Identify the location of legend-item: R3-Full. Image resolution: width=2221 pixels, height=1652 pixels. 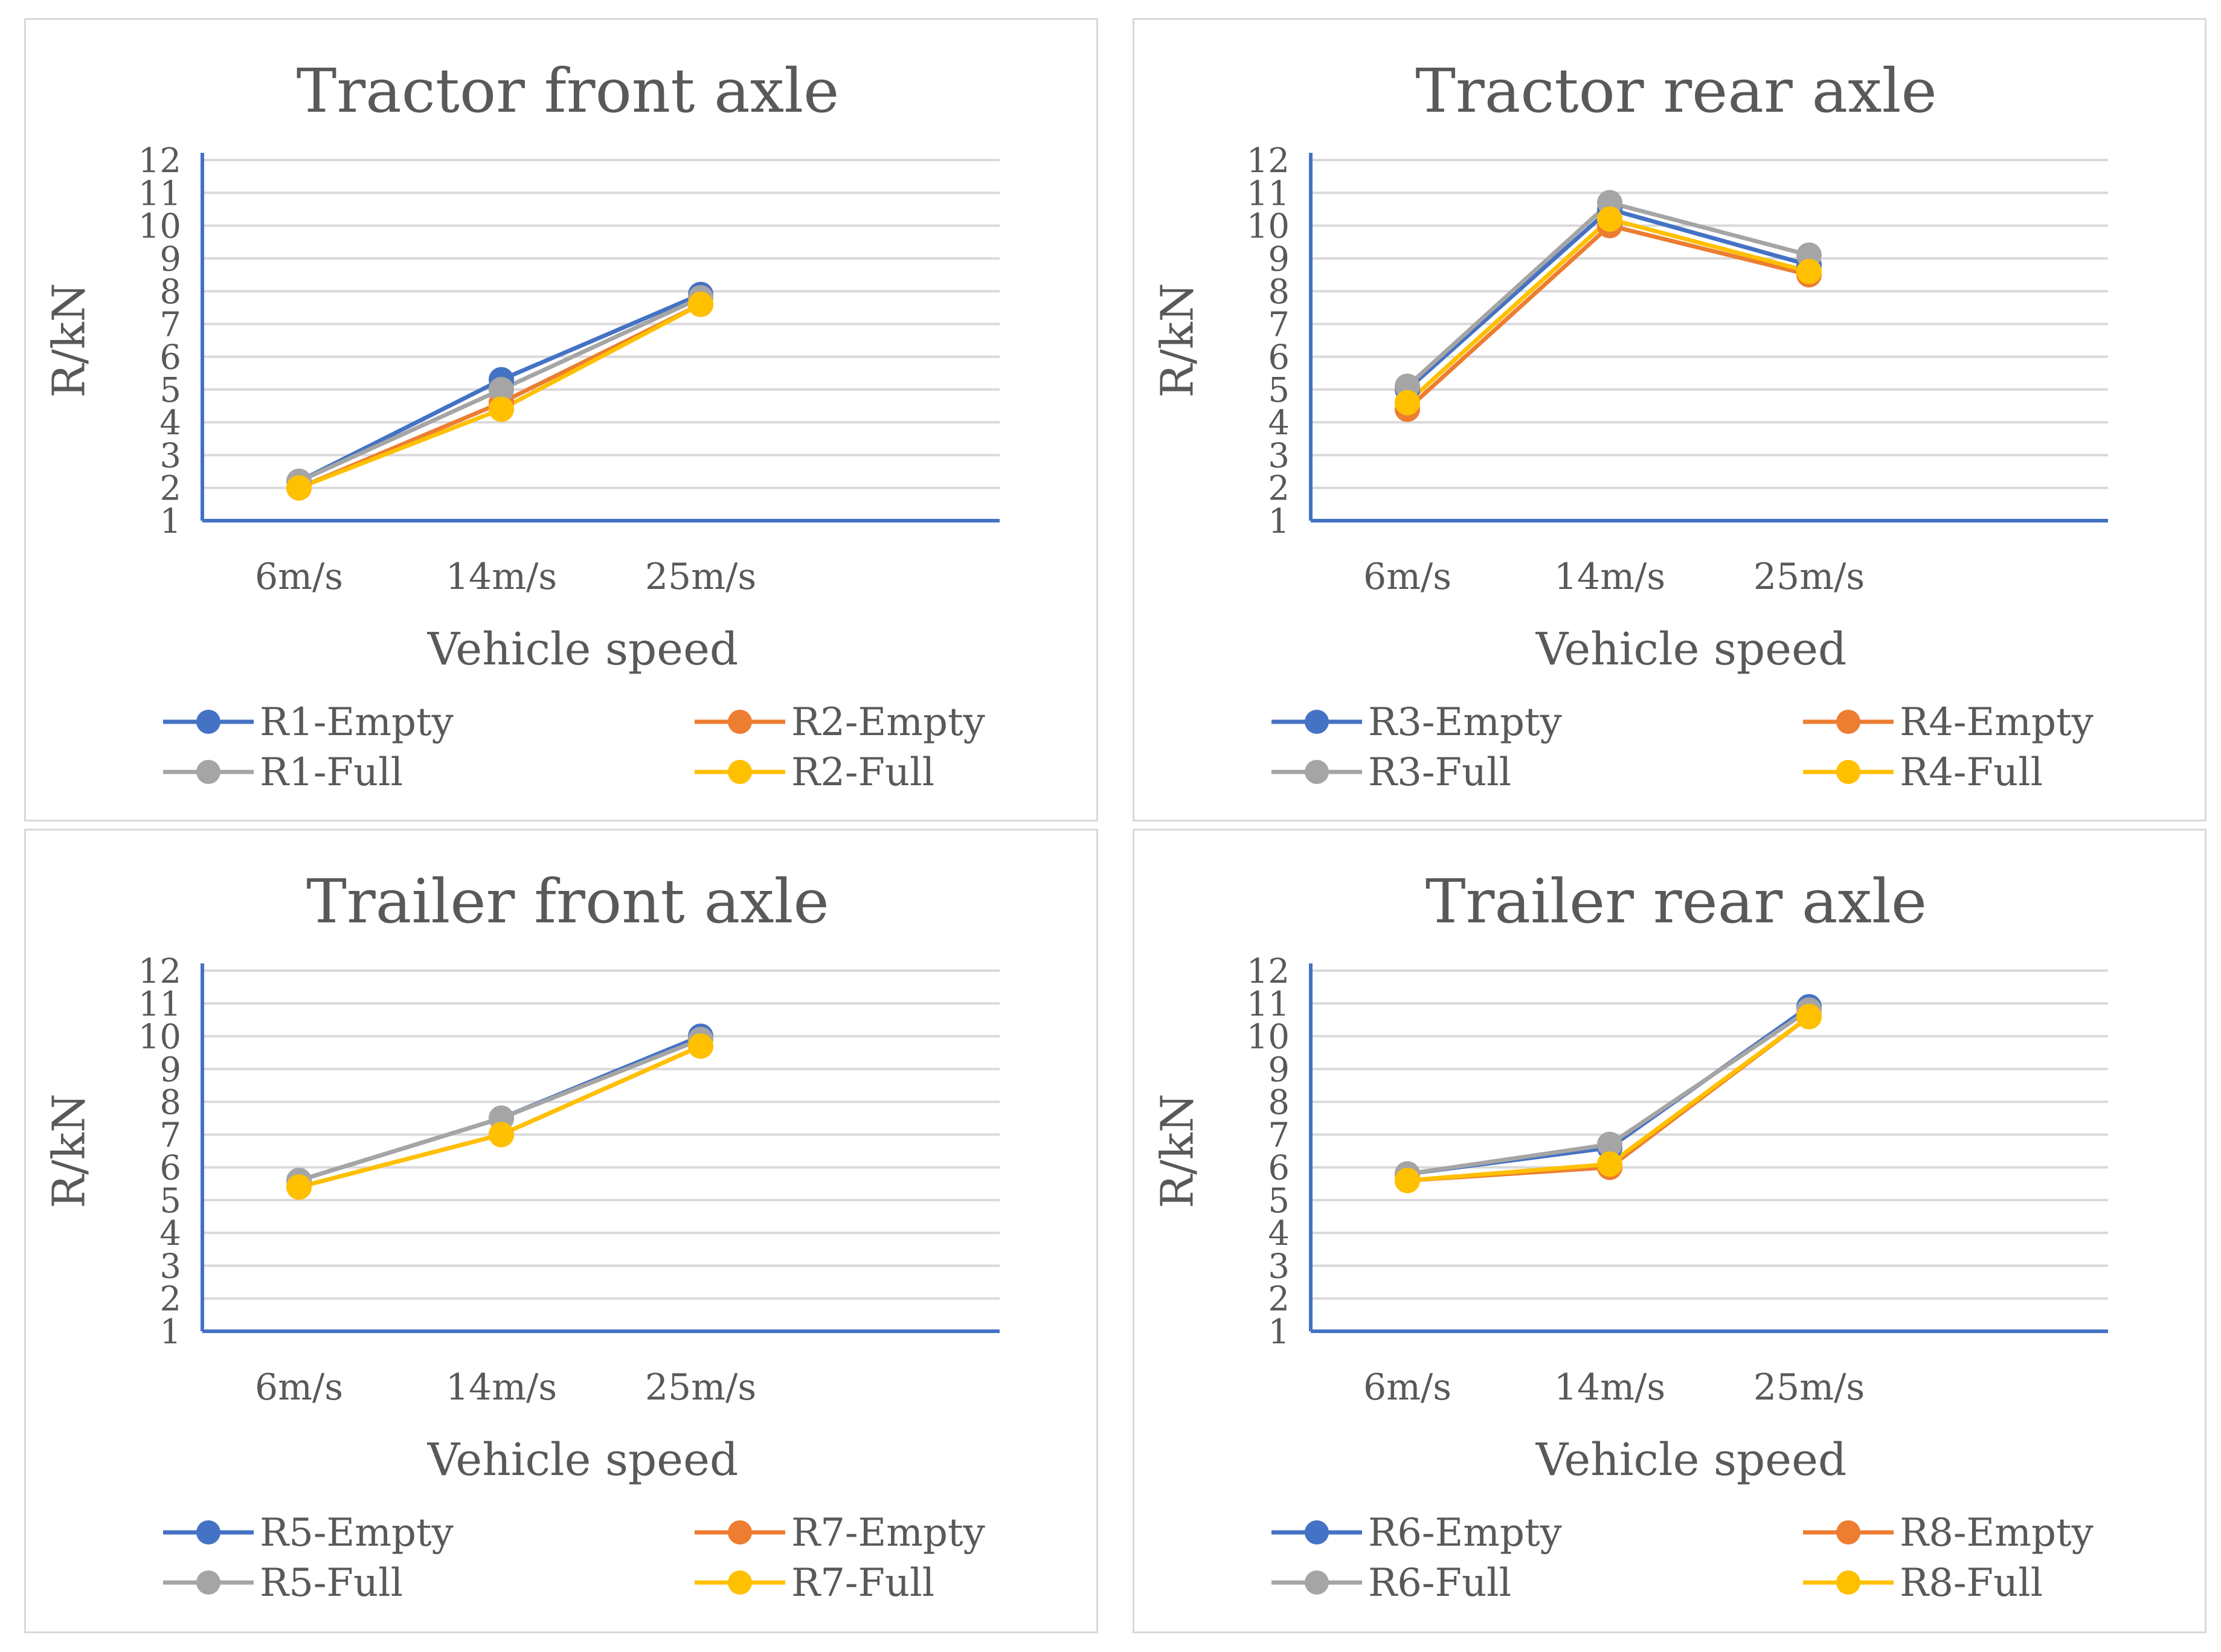
(1391, 772).